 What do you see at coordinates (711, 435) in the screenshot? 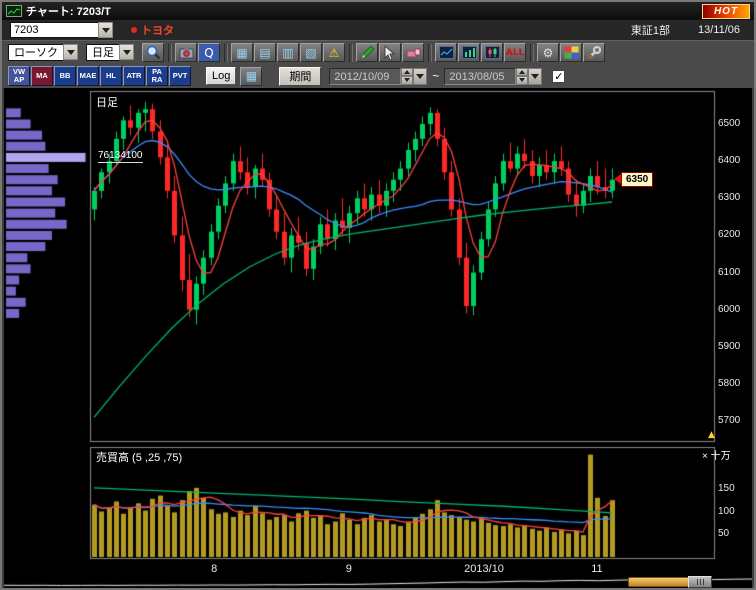
I see `pane-resize-arrow: ▲` at bounding box center [711, 435].